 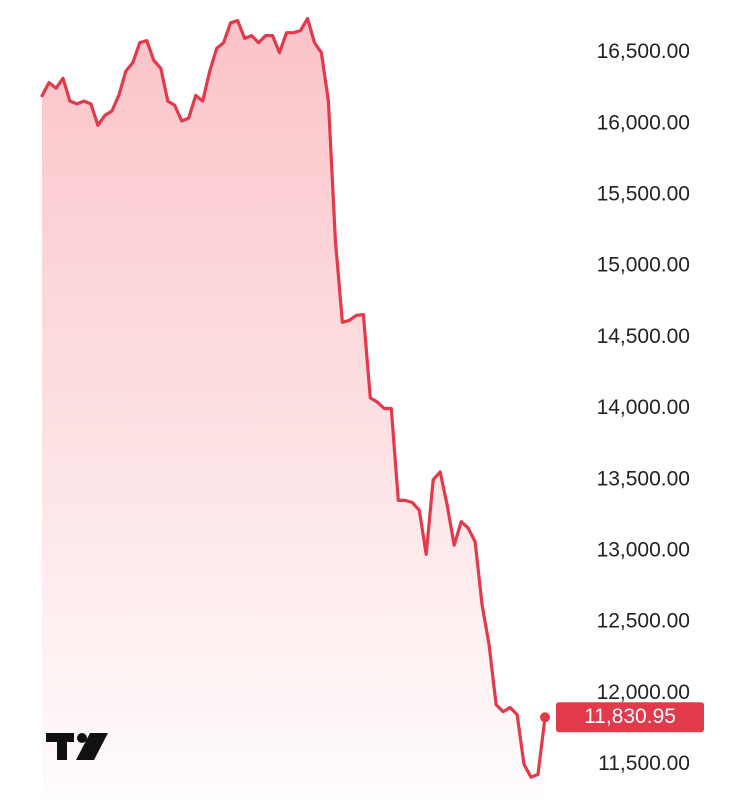 What do you see at coordinates (545, 717) in the screenshot?
I see `last-point` at bounding box center [545, 717].